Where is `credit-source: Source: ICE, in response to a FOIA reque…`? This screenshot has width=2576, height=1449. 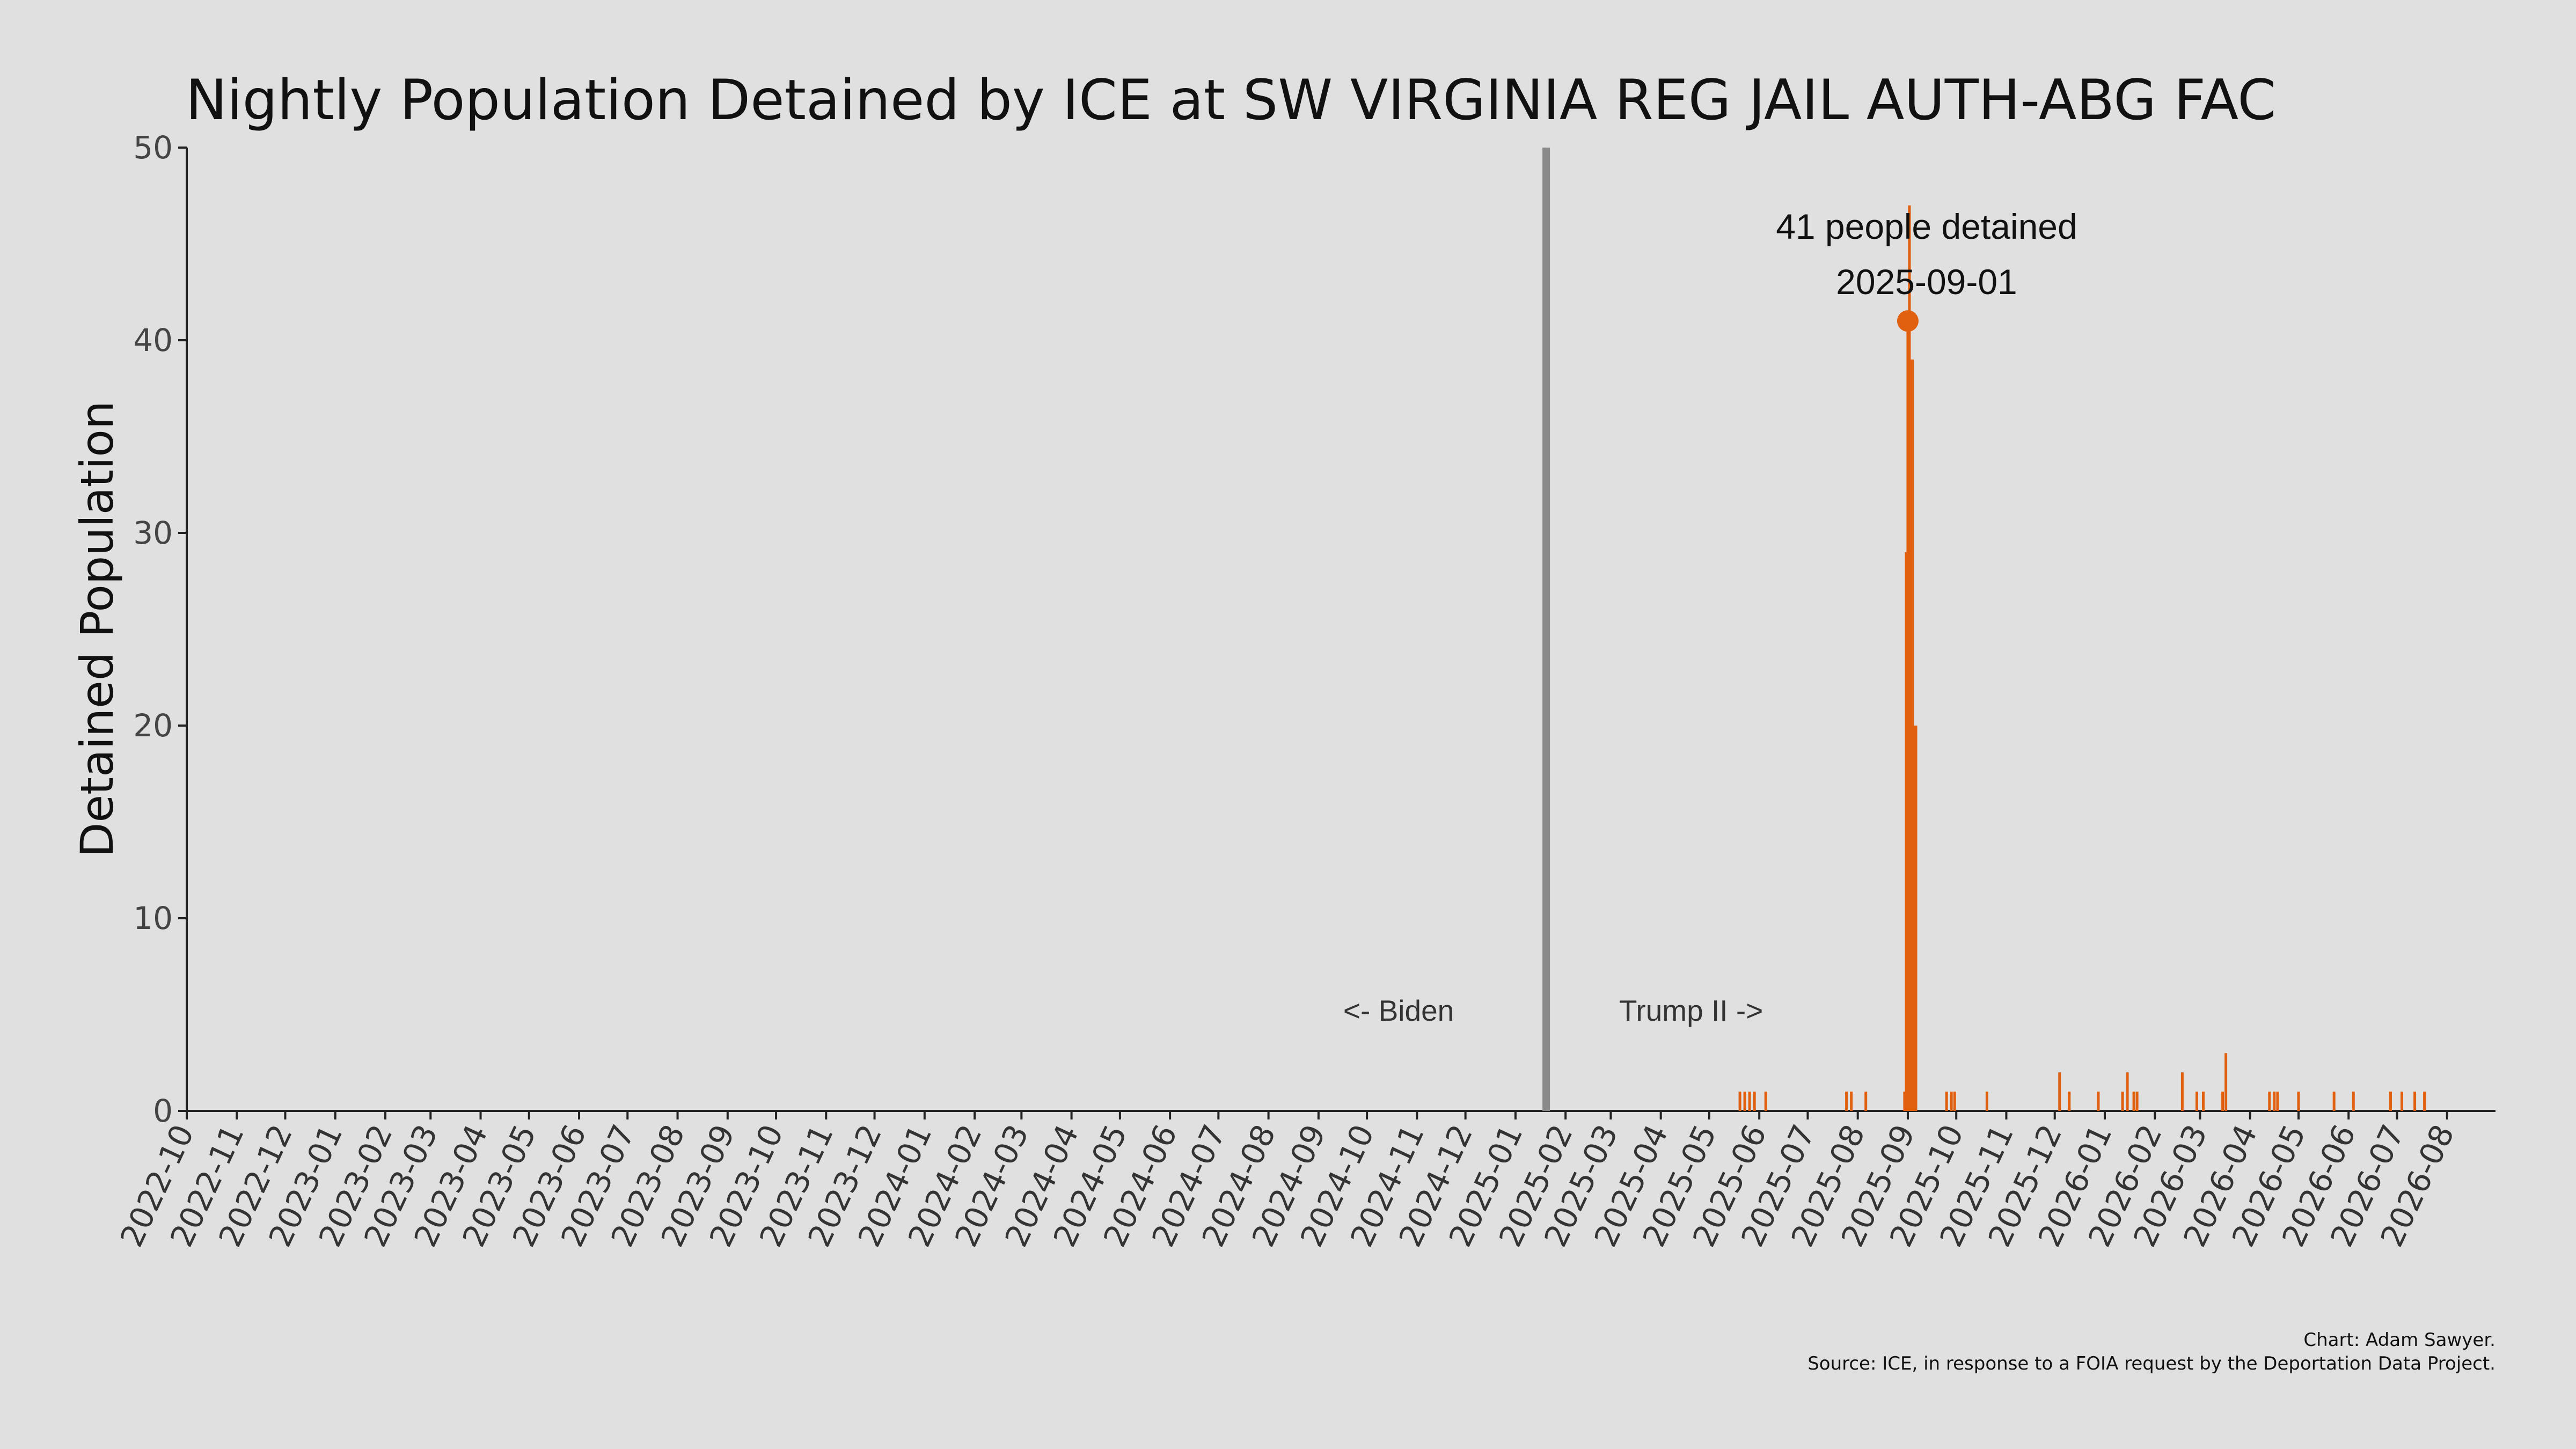 credit-source: Source: ICE, in response to a FOIA reque… is located at coordinates (2151, 1363).